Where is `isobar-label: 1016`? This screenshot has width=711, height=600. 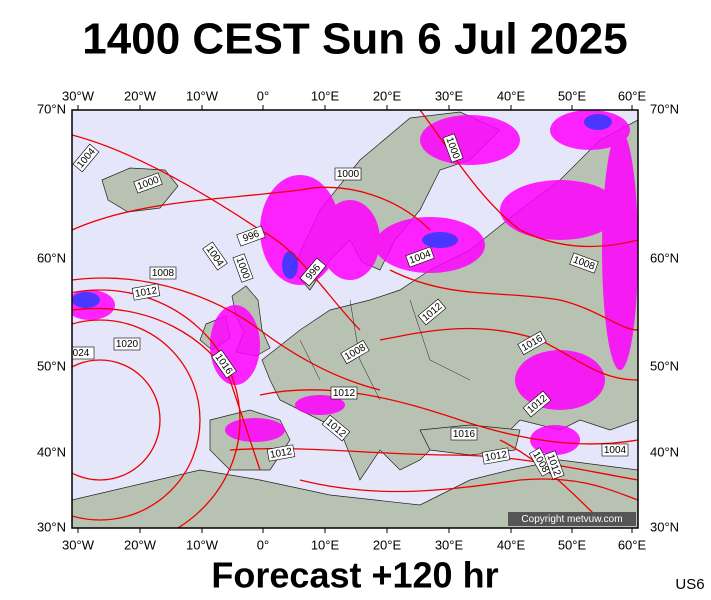
isobar-label: 1016 is located at coordinates (464, 434).